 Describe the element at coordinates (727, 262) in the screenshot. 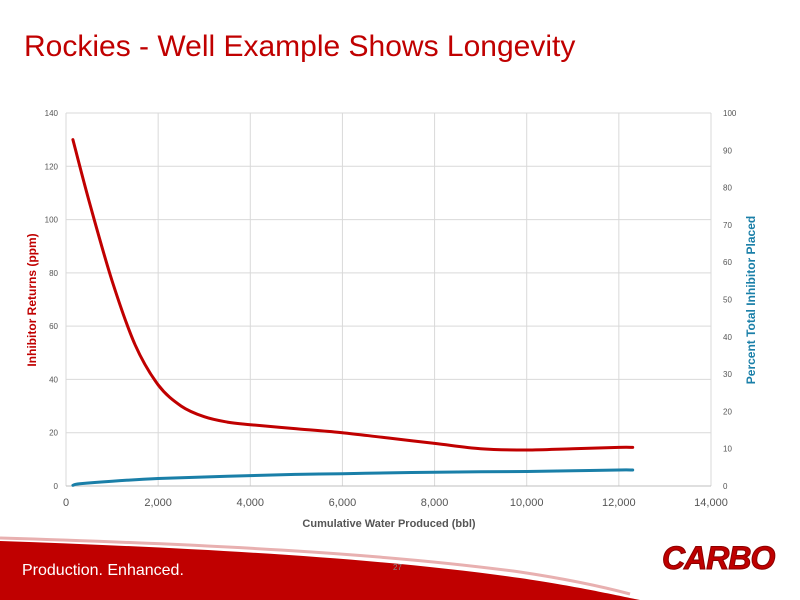

I see `y2-tick-label: 60` at that location.